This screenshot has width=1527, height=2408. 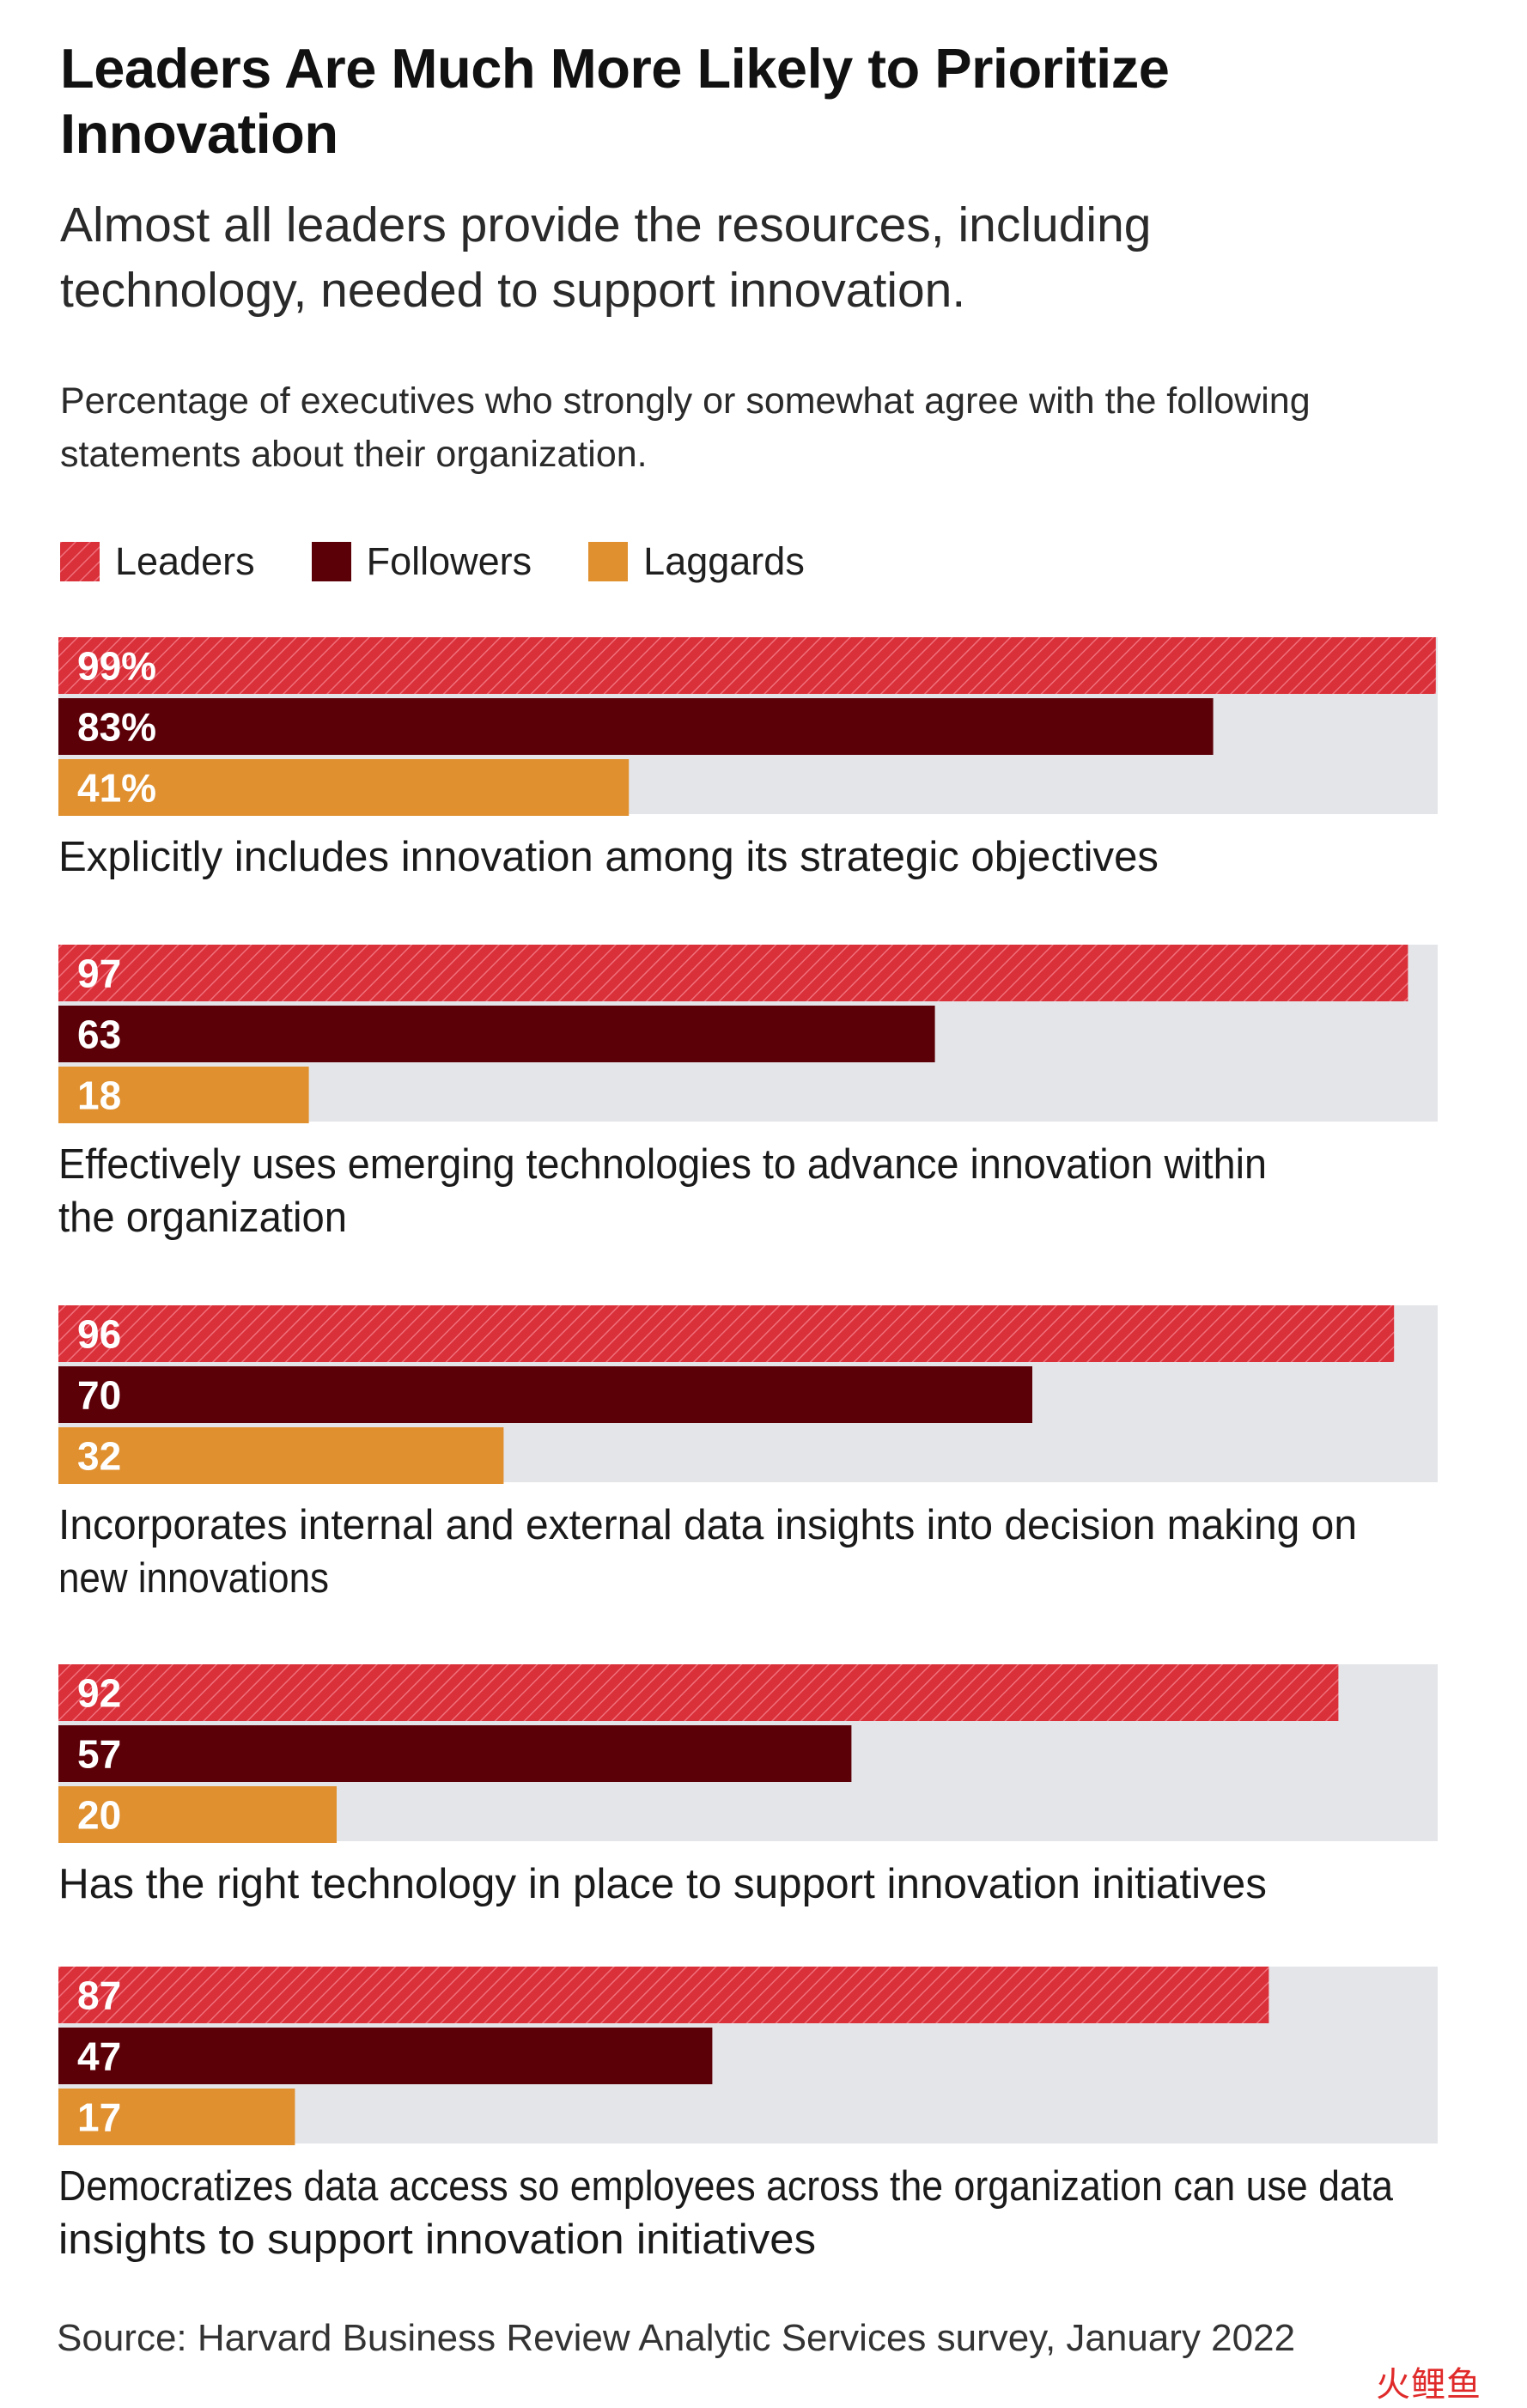 I want to click on bar-value-label-laggards: 41%, so click(x=116, y=788).